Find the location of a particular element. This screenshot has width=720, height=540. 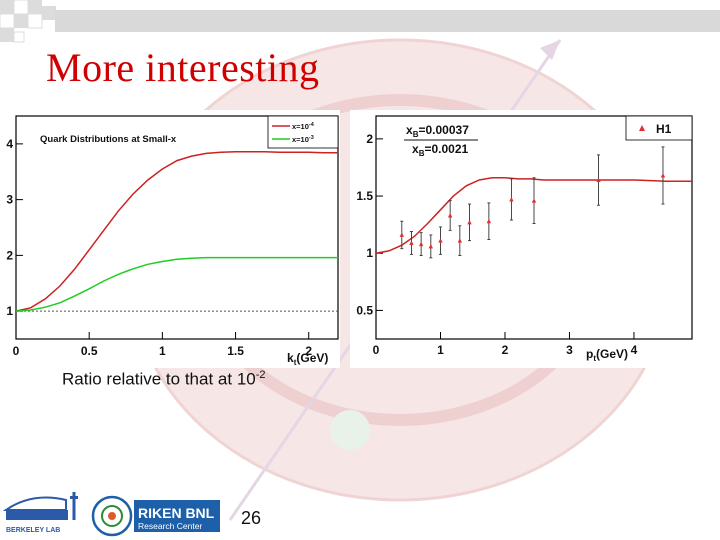

y-tick-label: 1.5 is located at coordinates (364, 196).